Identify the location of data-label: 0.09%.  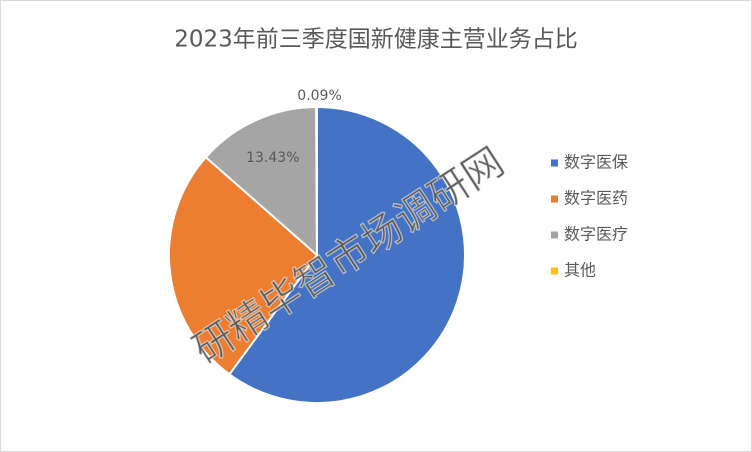
(319, 96).